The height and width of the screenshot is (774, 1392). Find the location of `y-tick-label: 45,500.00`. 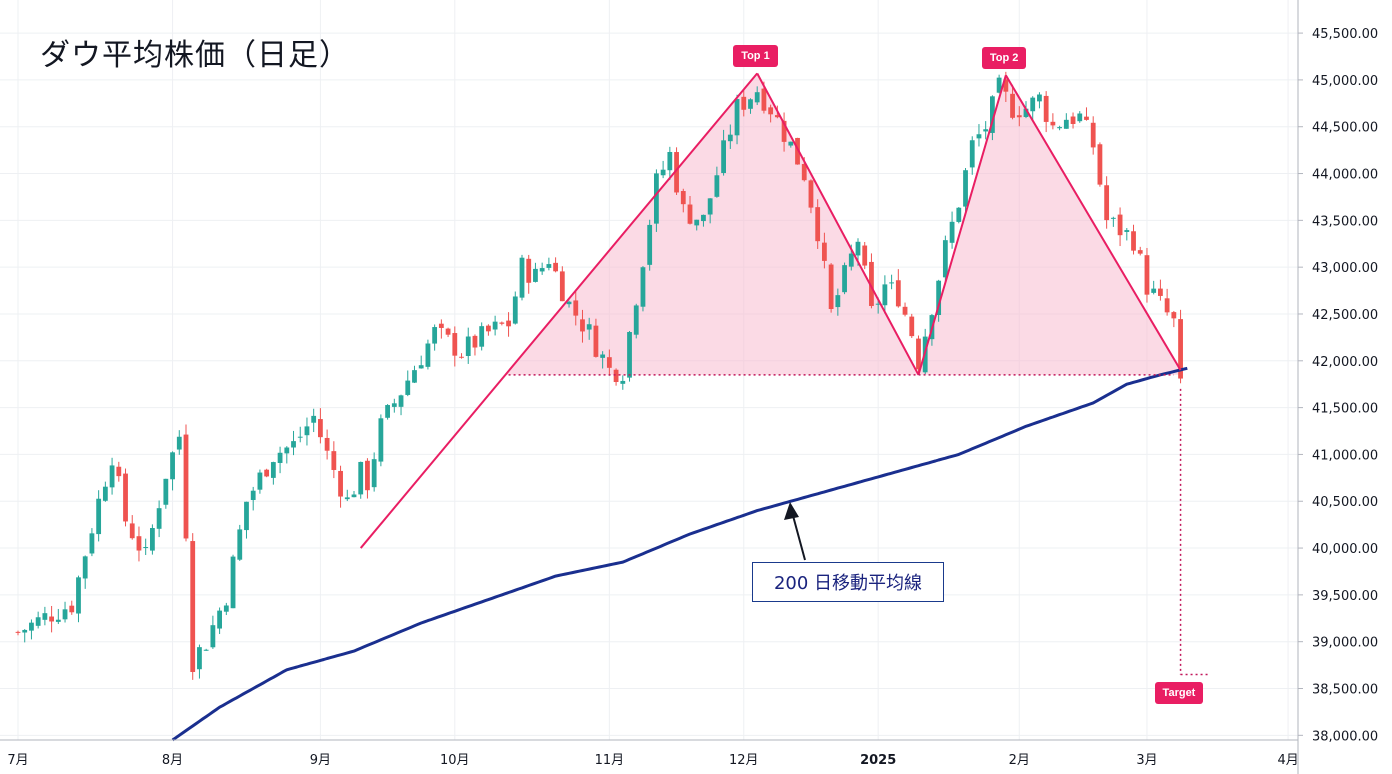

y-tick-label: 45,500.00 is located at coordinates (1345, 34).